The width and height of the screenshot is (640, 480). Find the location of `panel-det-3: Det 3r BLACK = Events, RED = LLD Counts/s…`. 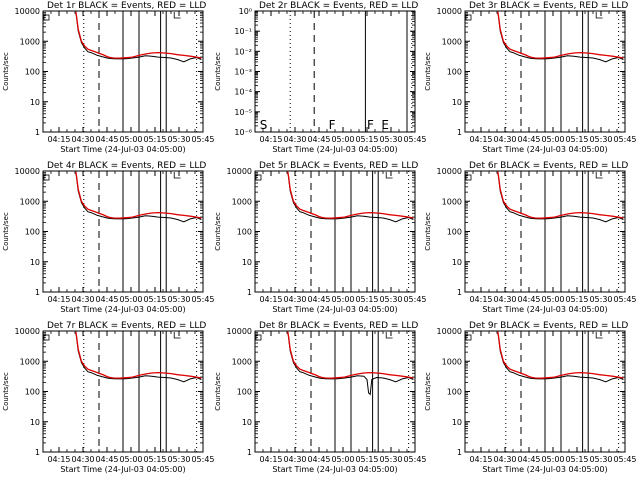

panel-det-3: Det 3r BLACK = Events, RED = LLD Counts/s… is located at coordinates (530, 77).